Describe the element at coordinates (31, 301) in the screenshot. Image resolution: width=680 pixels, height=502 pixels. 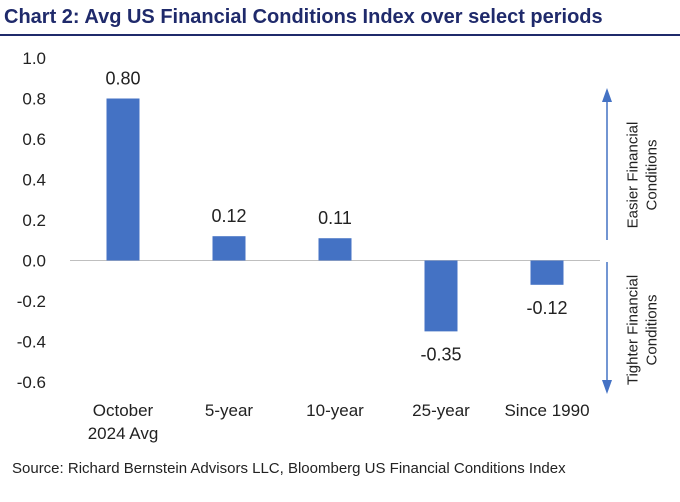
I see `y-tick-label: -0.2` at that location.